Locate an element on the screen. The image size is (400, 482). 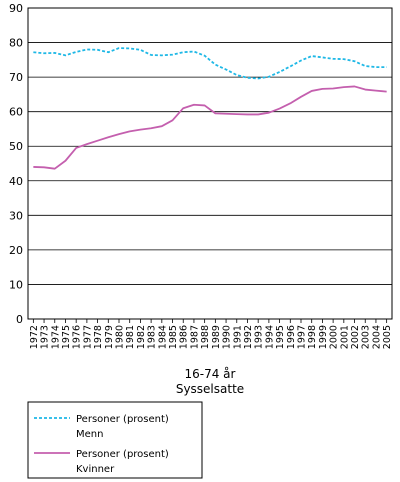
x-tick-label: 1973 is located at coordinates (45, 337).